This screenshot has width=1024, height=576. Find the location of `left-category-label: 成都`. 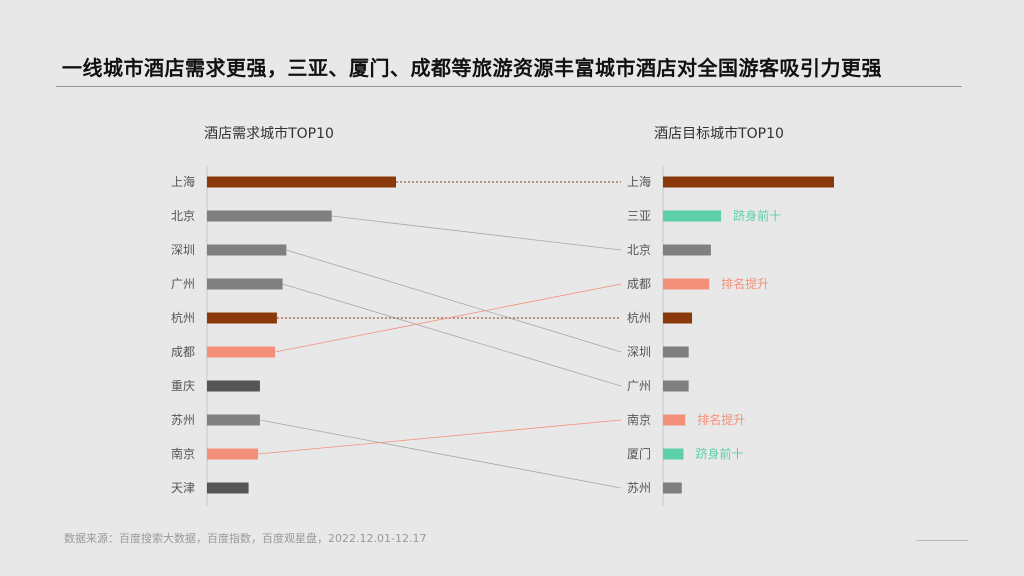

left-category-label: 成都 is located at coordinates (183, 352).